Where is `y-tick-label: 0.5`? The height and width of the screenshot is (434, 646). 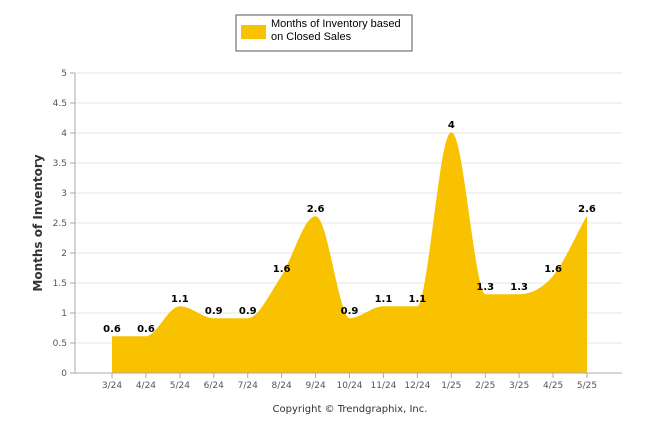
y-tick-label: 0.5 is located at coordinates (60, 344).